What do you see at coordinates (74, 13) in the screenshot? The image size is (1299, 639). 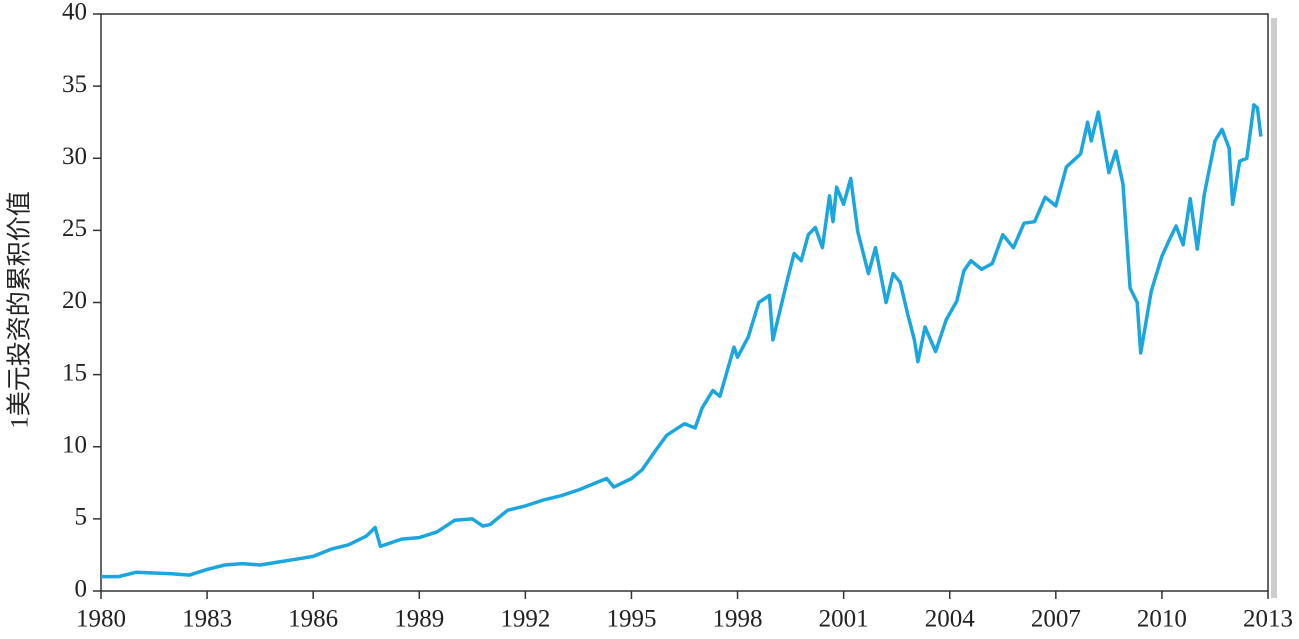 I see `y-tick-label: 40` at bounding box center [74, 13].